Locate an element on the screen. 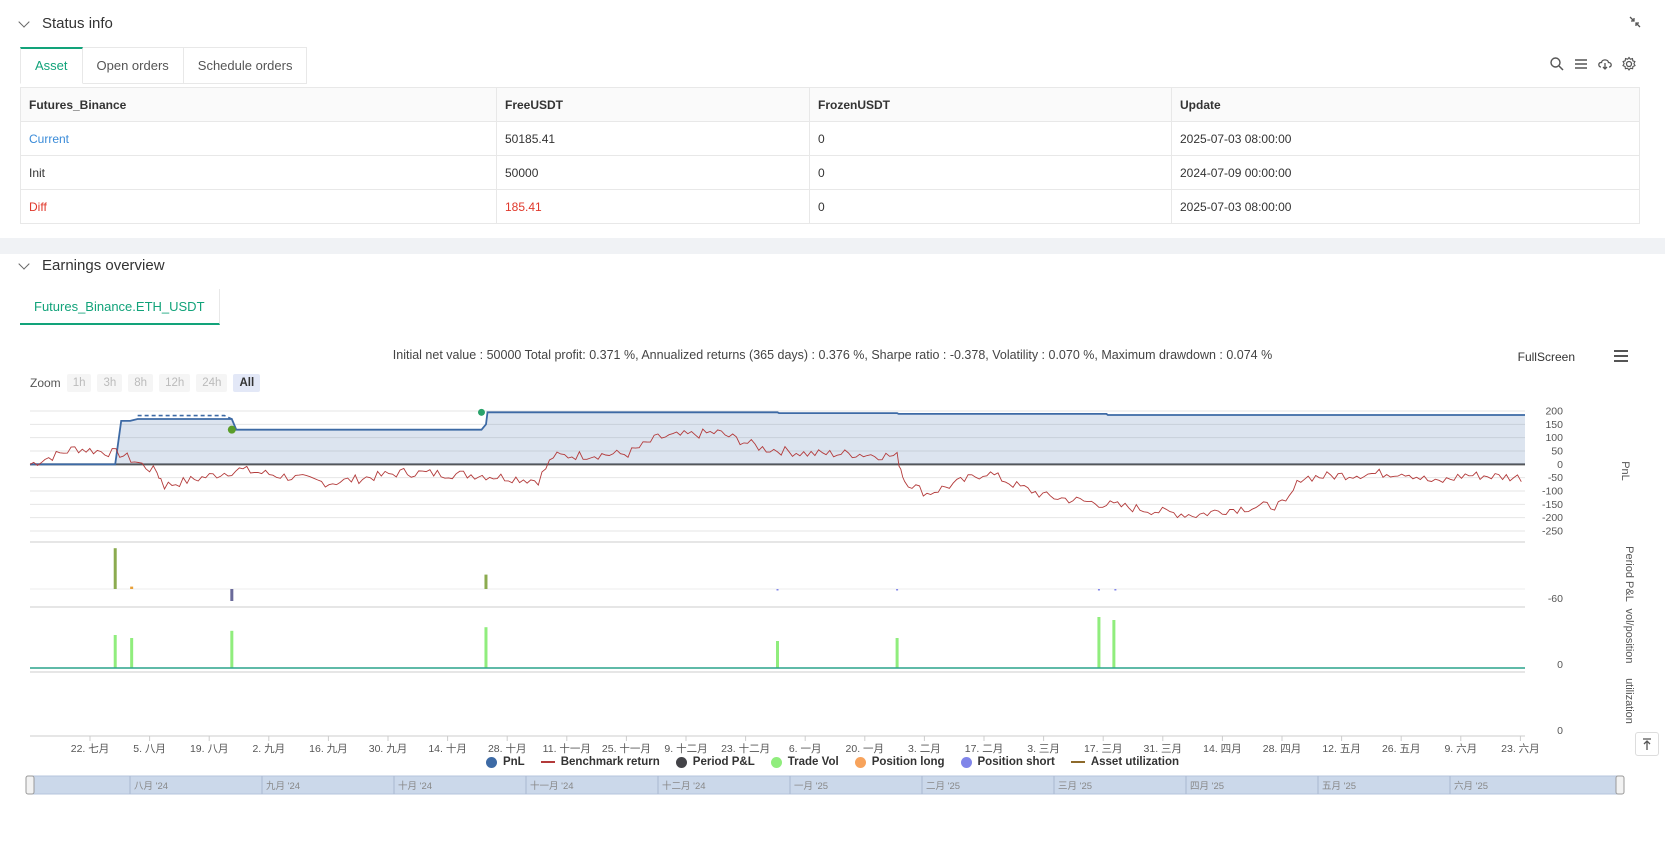  row-label-diff: Diff is located at coordinates (258, 206).